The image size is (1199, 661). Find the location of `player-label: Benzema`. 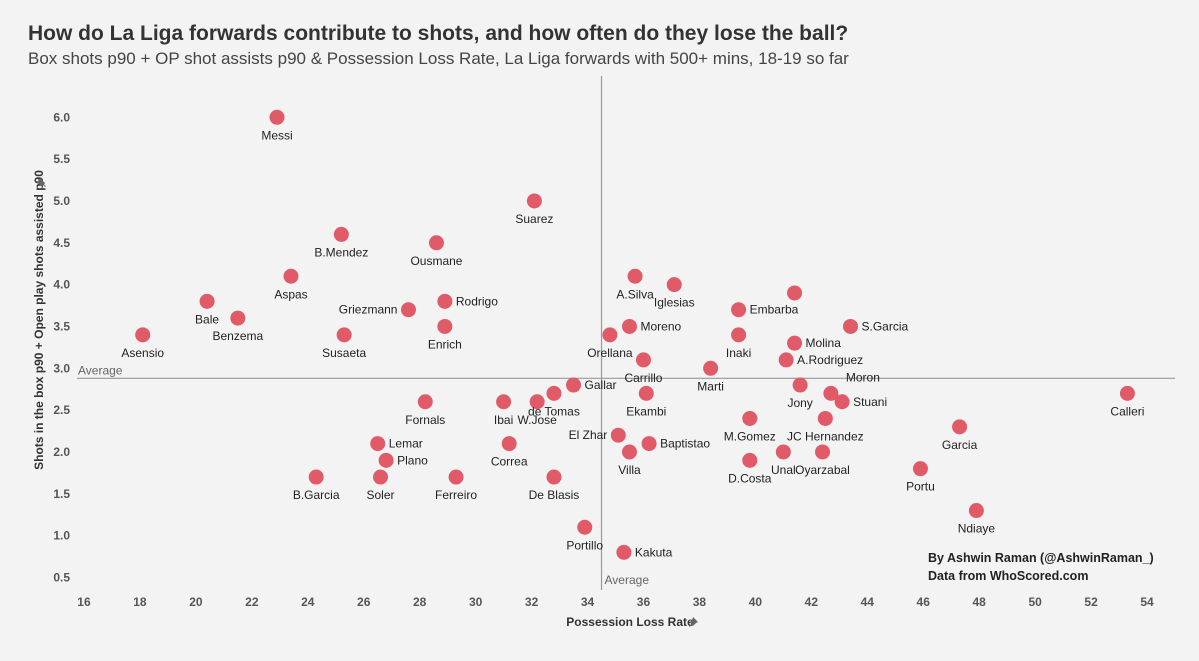

player-label: Benzema is located at coordinates (237, 336).